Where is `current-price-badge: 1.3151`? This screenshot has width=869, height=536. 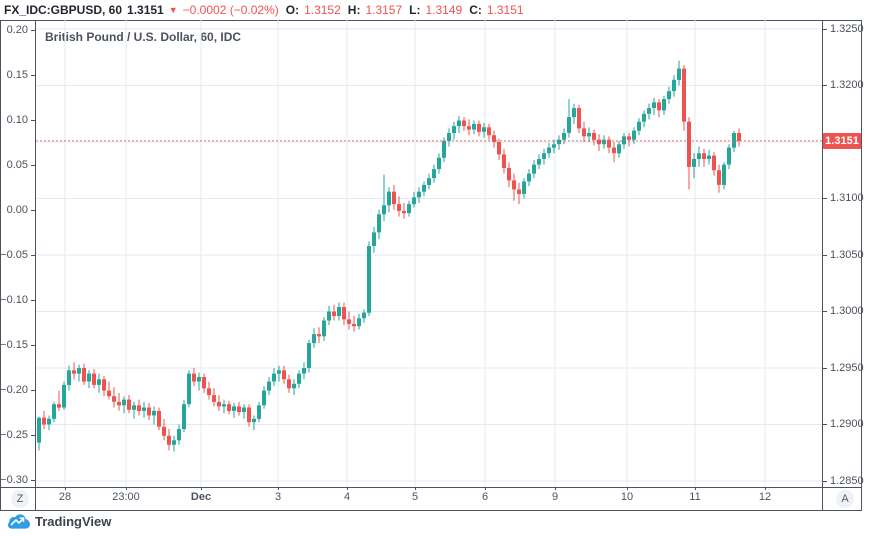 current-price-badge: 1.3151 is located at coordinates (842, 141).